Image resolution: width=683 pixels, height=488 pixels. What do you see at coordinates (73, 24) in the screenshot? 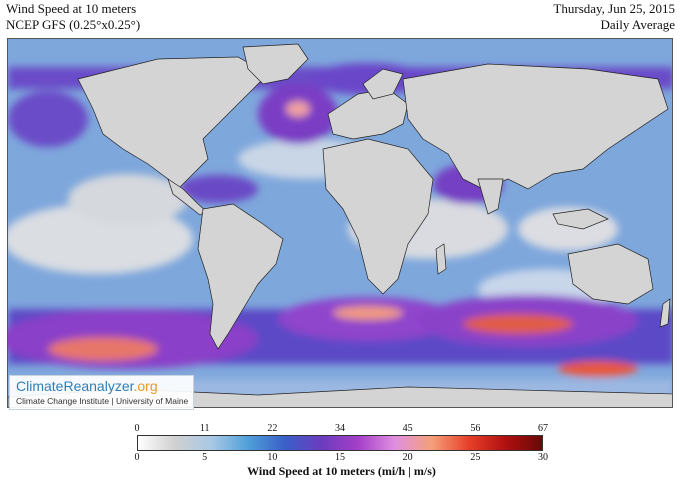
I see `model-subtitle: NCEP GFS (0.25°x0.25°)` at bounding box center [73, 24].